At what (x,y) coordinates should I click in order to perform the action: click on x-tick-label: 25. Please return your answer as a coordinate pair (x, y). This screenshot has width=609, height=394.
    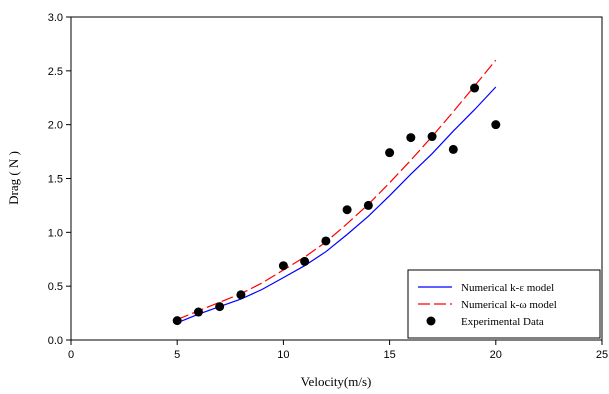
    Looking at the image, I should click on (602, 355).